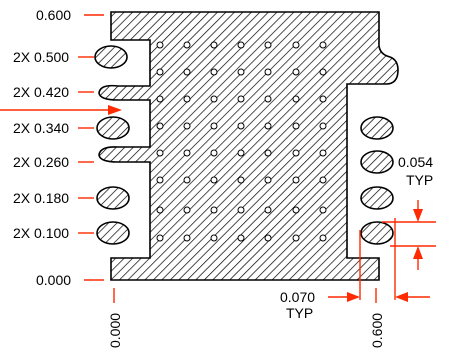 This screenshot has width=451, height=354. What do you see at coordinates (41, 233) in the screenshot?
I see `label-0100: 2X 0.100` at bounding box center [41, 233].